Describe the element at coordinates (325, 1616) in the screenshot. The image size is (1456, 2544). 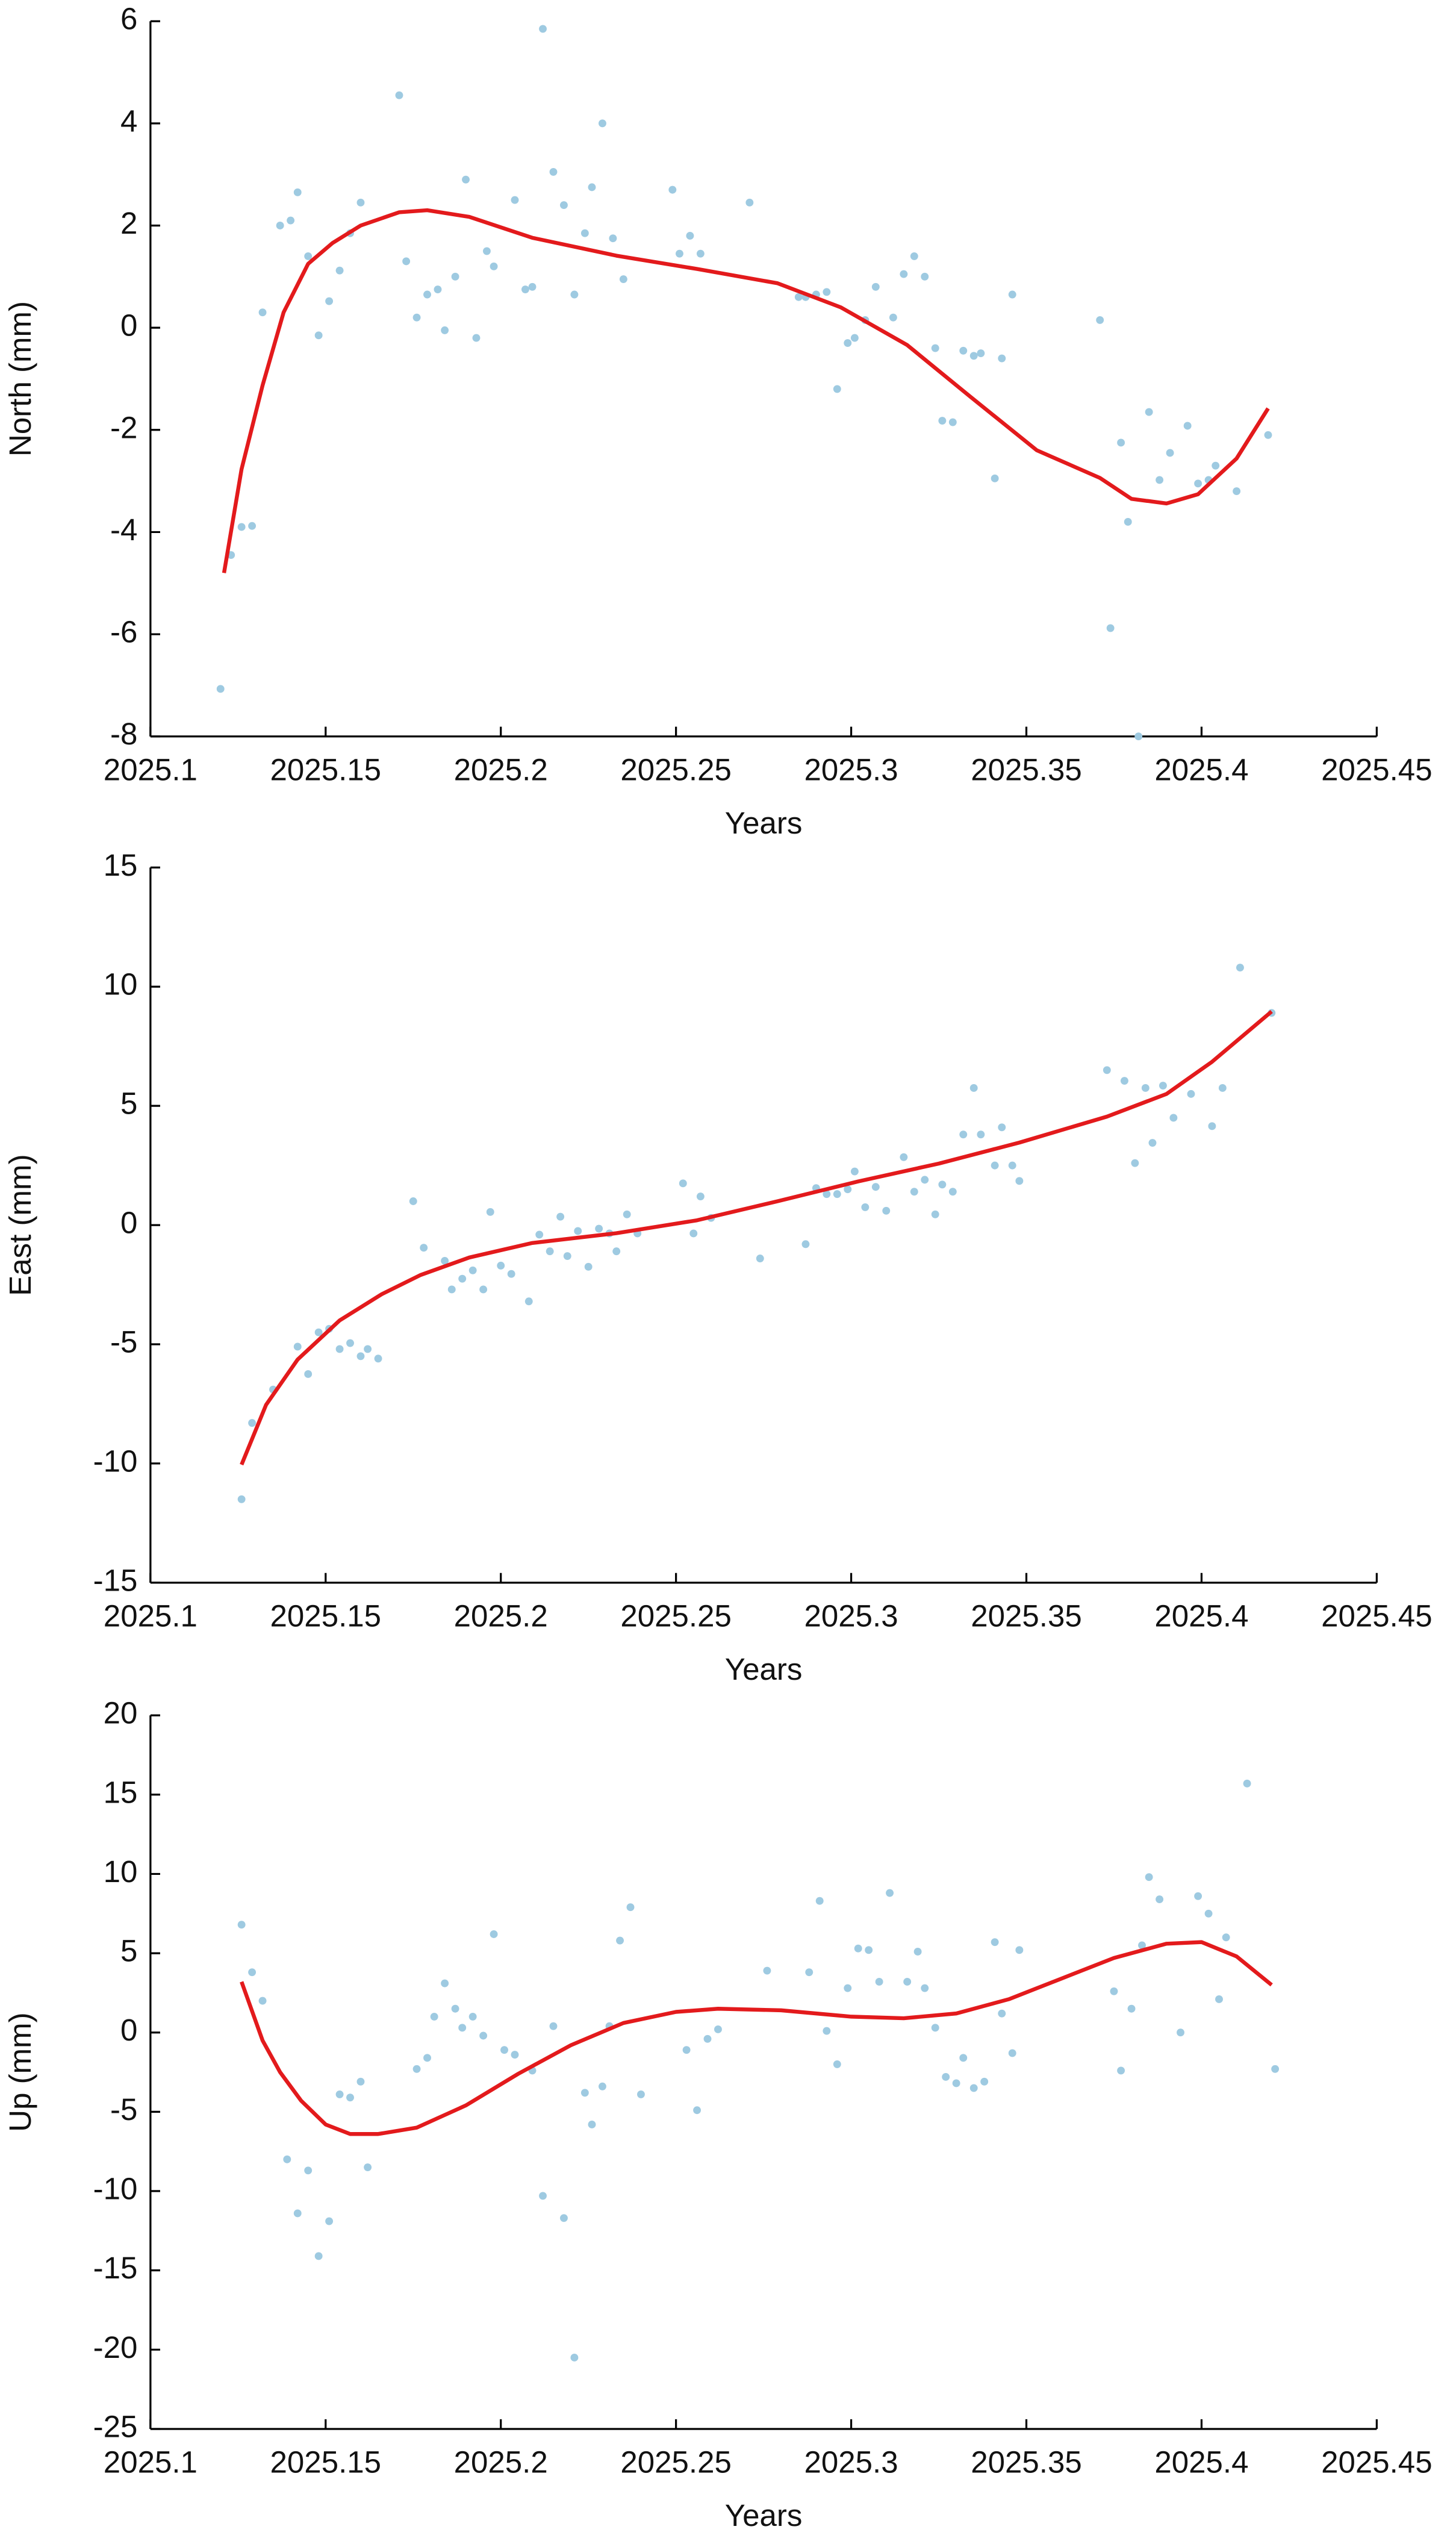
I see `x-tick-label: 2025.15` at that location.